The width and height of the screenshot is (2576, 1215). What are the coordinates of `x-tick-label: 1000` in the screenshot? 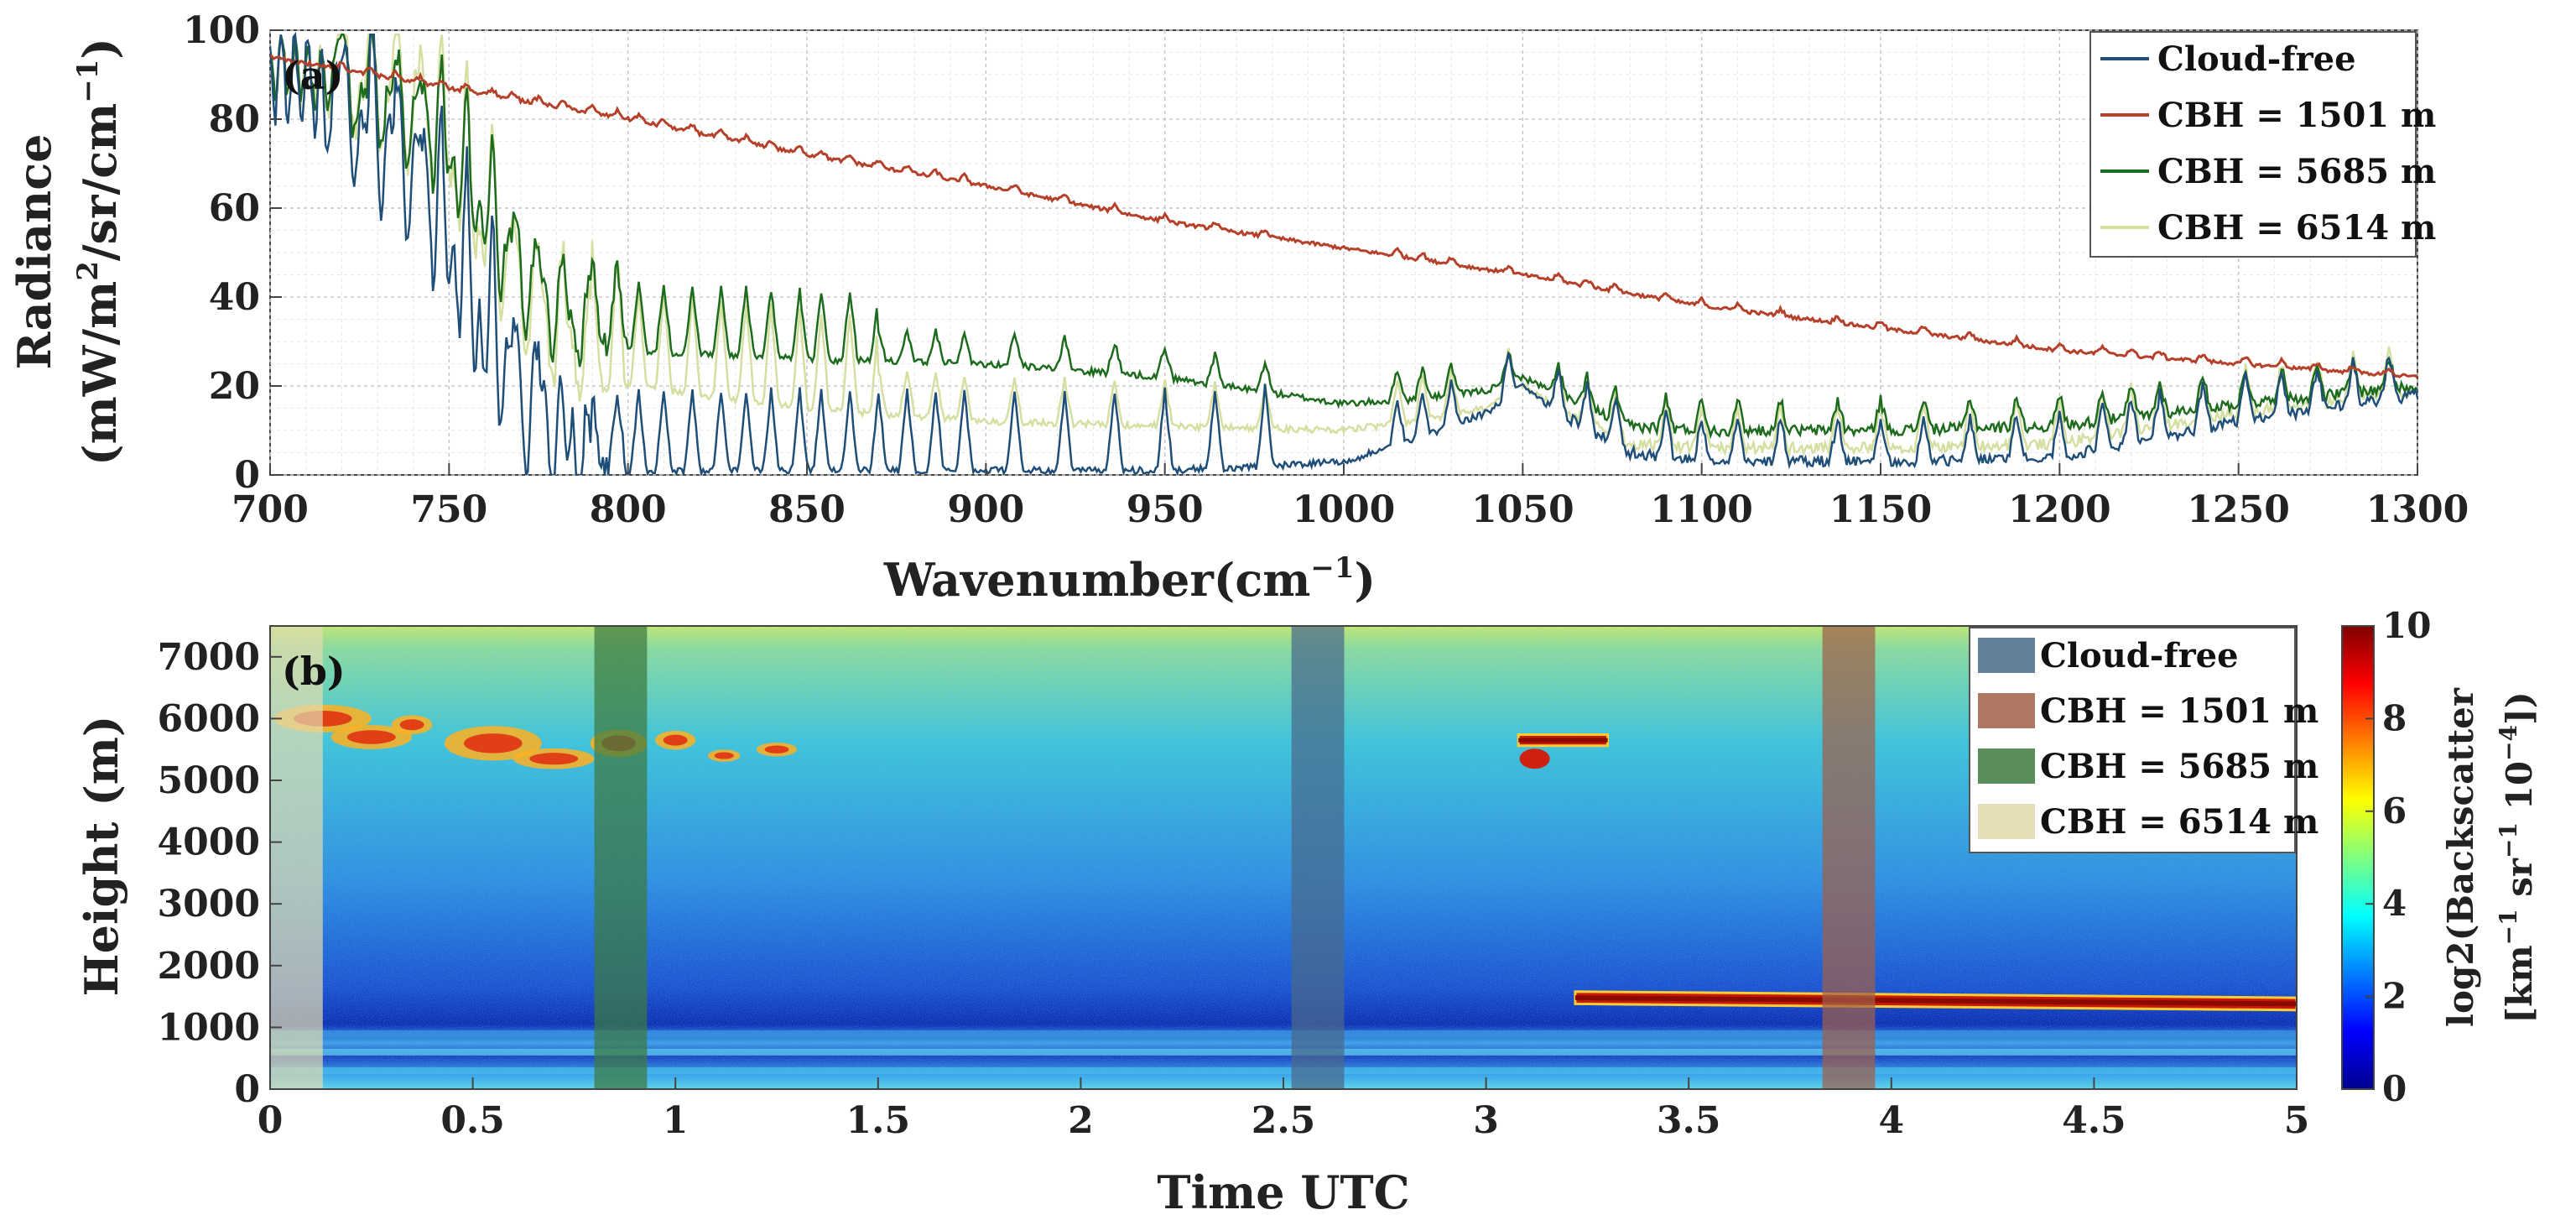 It's located at (1344, 509).